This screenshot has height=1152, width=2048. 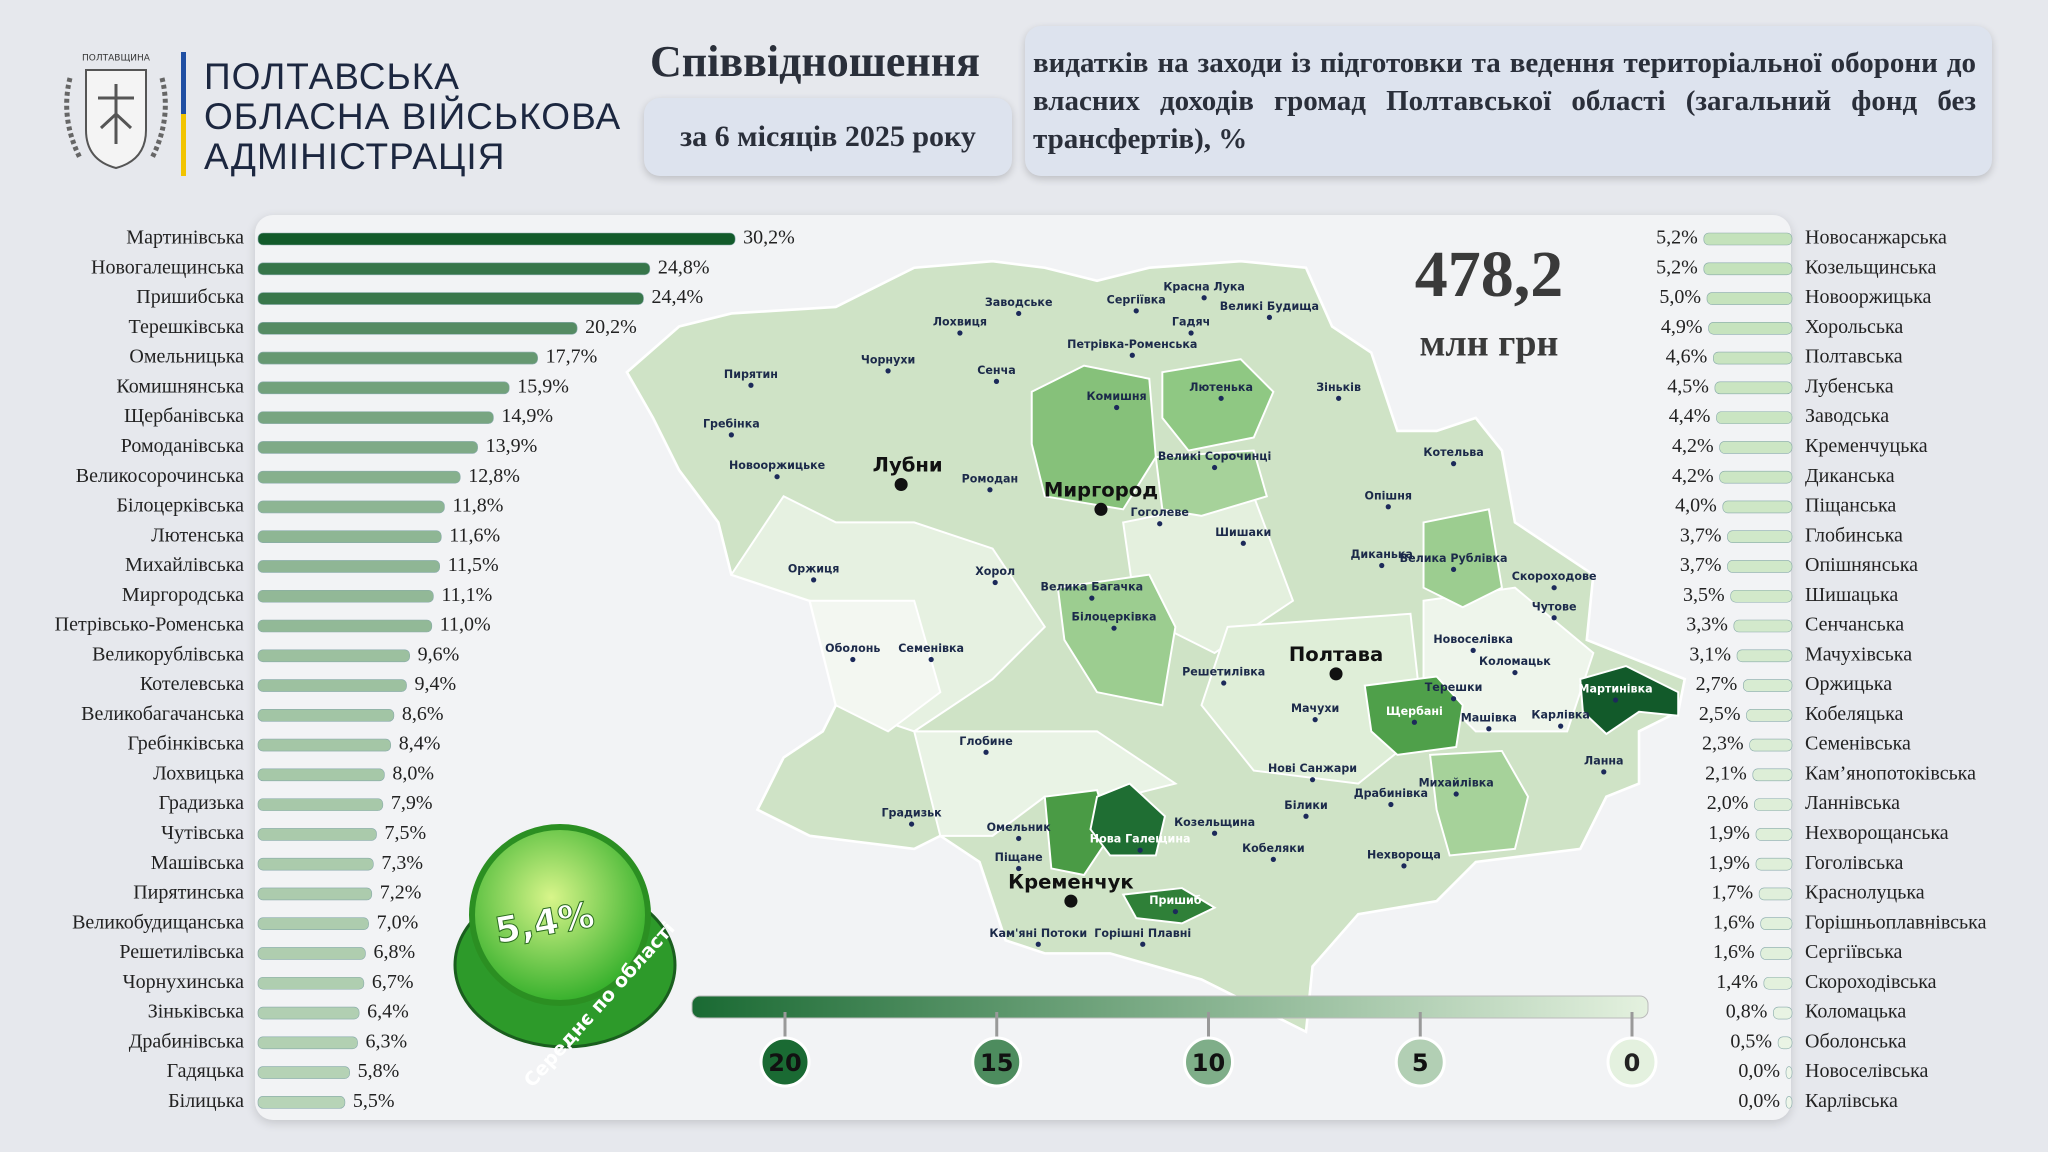 I want to click on value-label: 2,5%, so click(x=1720, y=714).